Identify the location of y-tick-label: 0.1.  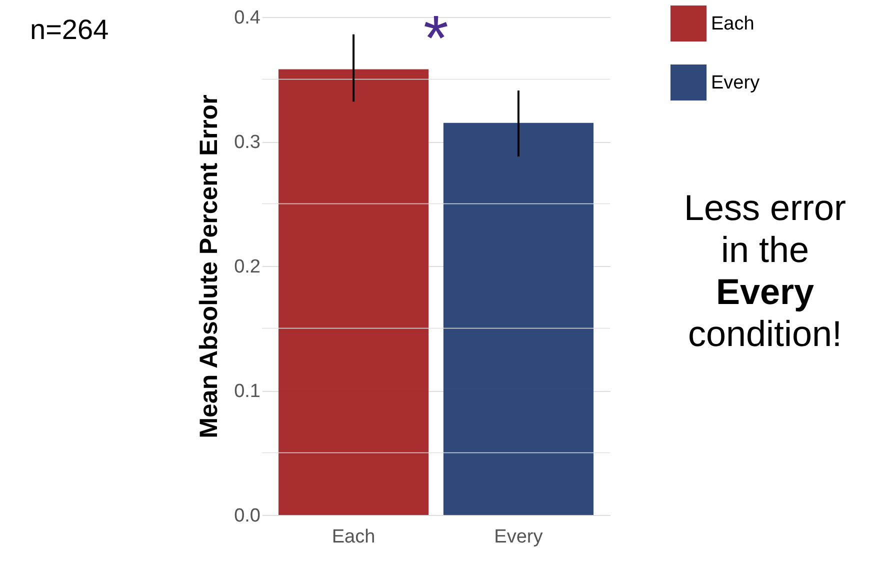
(247, 391).